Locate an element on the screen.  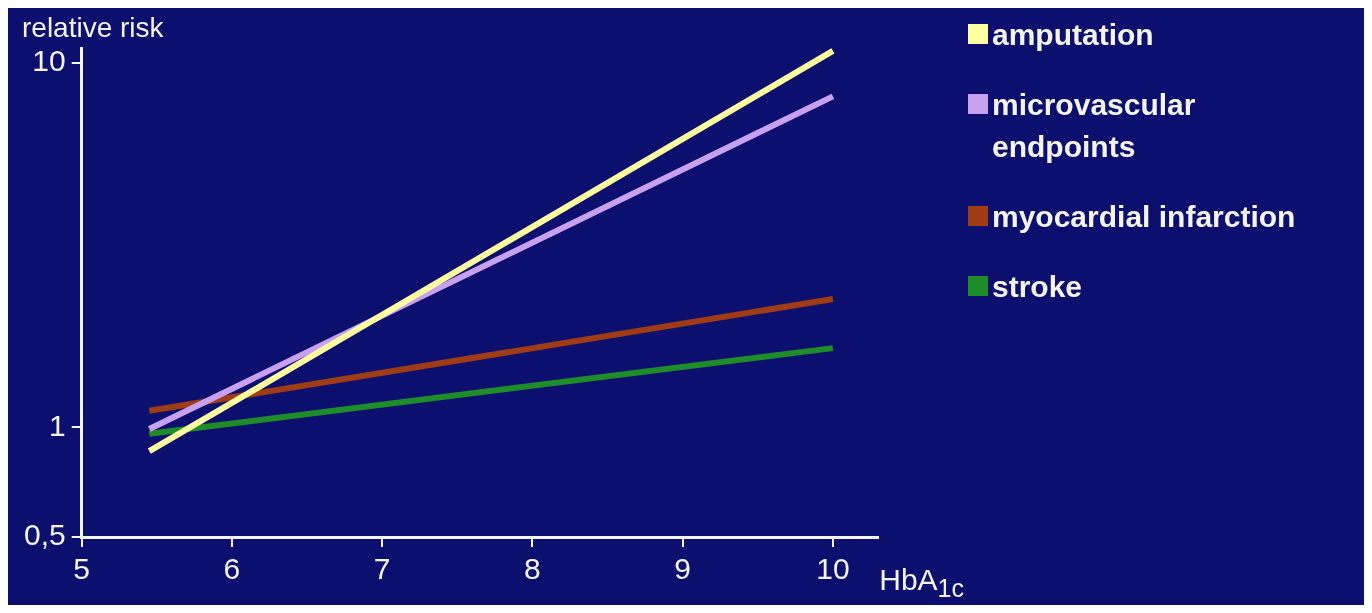
y-tick-label: 1 is located at coordinates (57, 425).